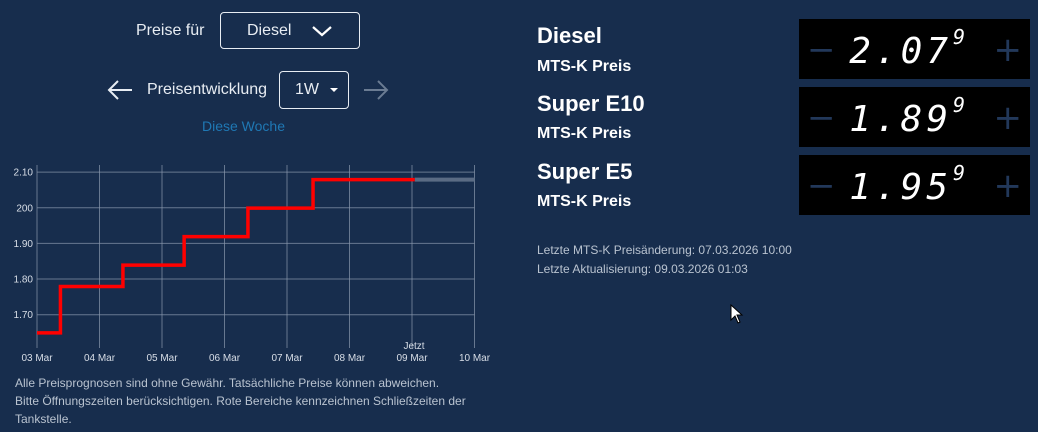 This screenshot has width=1038, height=432. What do you see at coordinates (244, 126) in the screenshot?
I see `period-caption: Diese Woche` at bounding box center [244, 126].